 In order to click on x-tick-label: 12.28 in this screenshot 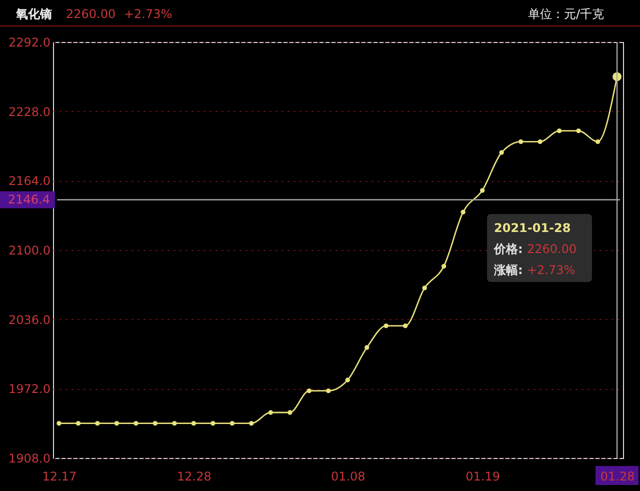, I will do `click(194, 477)`.